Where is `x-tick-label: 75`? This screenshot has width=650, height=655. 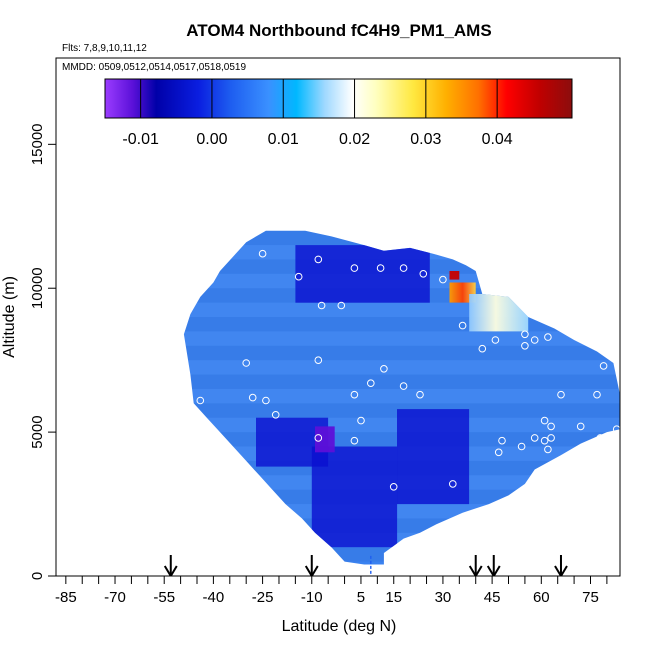
x-tick-label: 75 is located at coordinates (590, 597).